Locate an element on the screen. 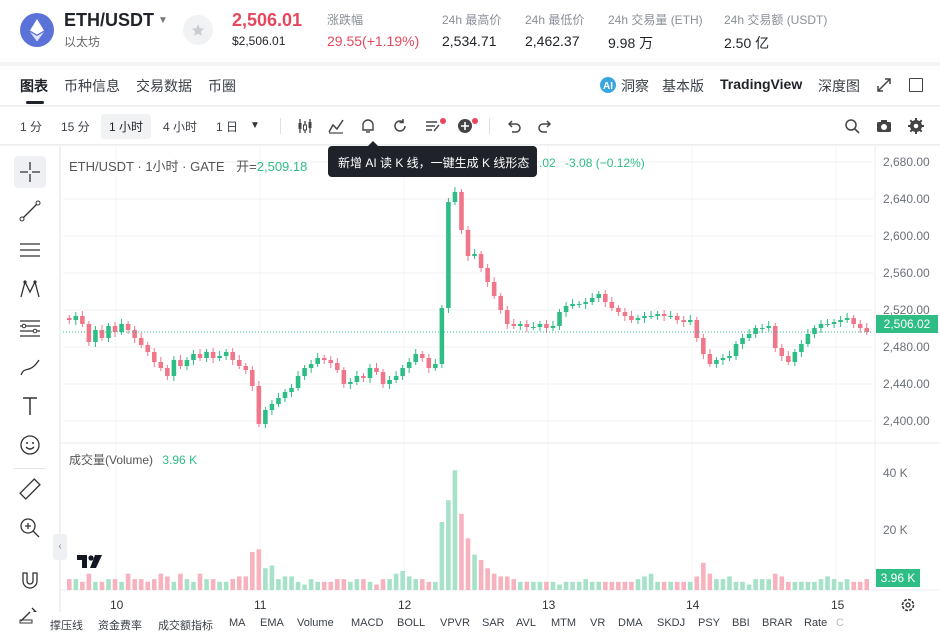 The height and width of the screenshot is (635, 940). tab-chart: 图表 is located at coordinates (34, 86).